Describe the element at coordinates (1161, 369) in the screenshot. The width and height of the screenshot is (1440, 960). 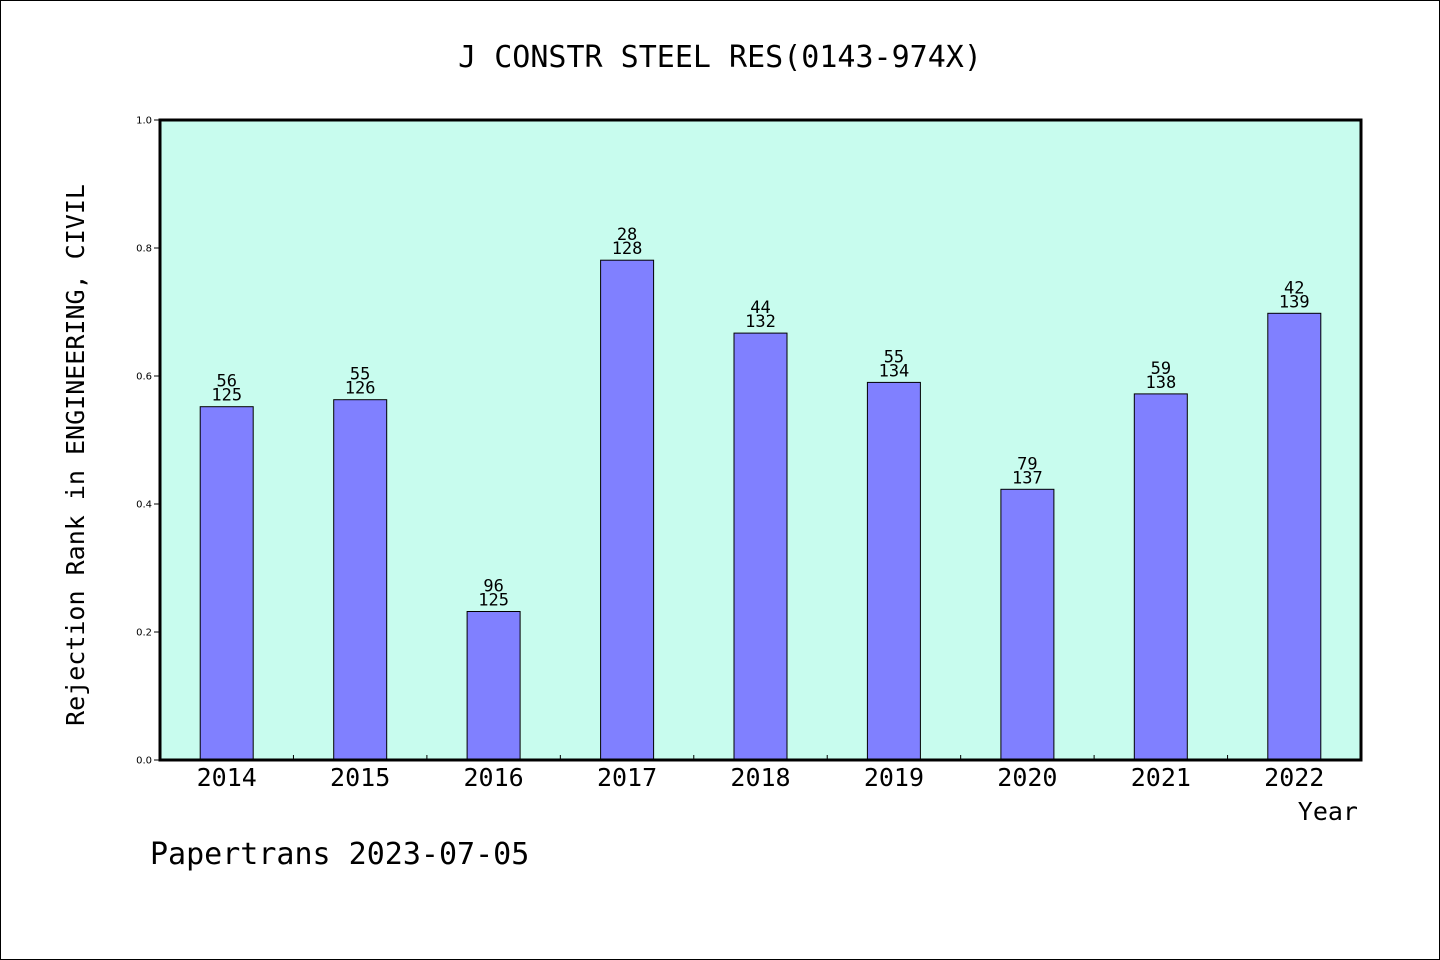
I see `bar-label-top-2021: 59` at that location.